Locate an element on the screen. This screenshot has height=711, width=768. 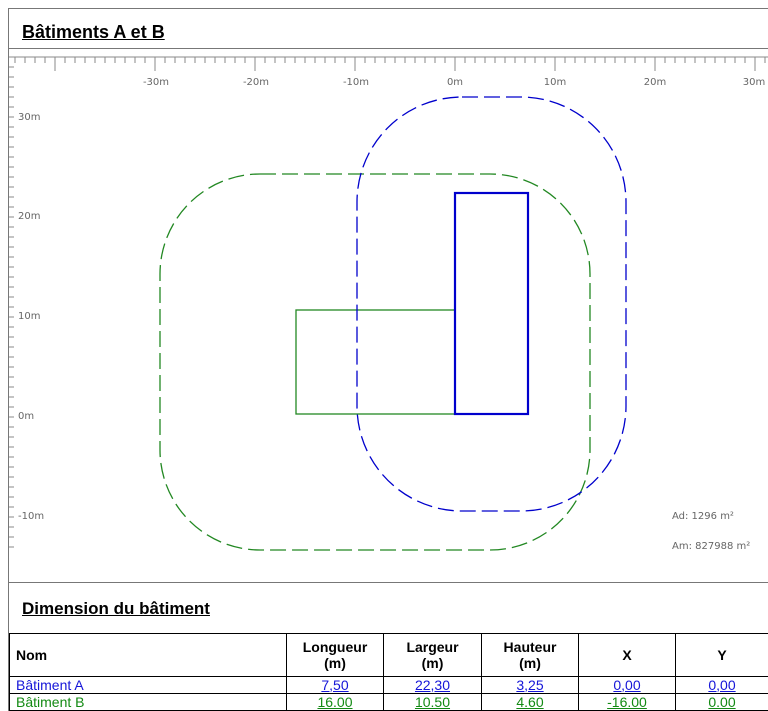
col-header-longueur: Longueur (m) is located at coordinates (335, 655).